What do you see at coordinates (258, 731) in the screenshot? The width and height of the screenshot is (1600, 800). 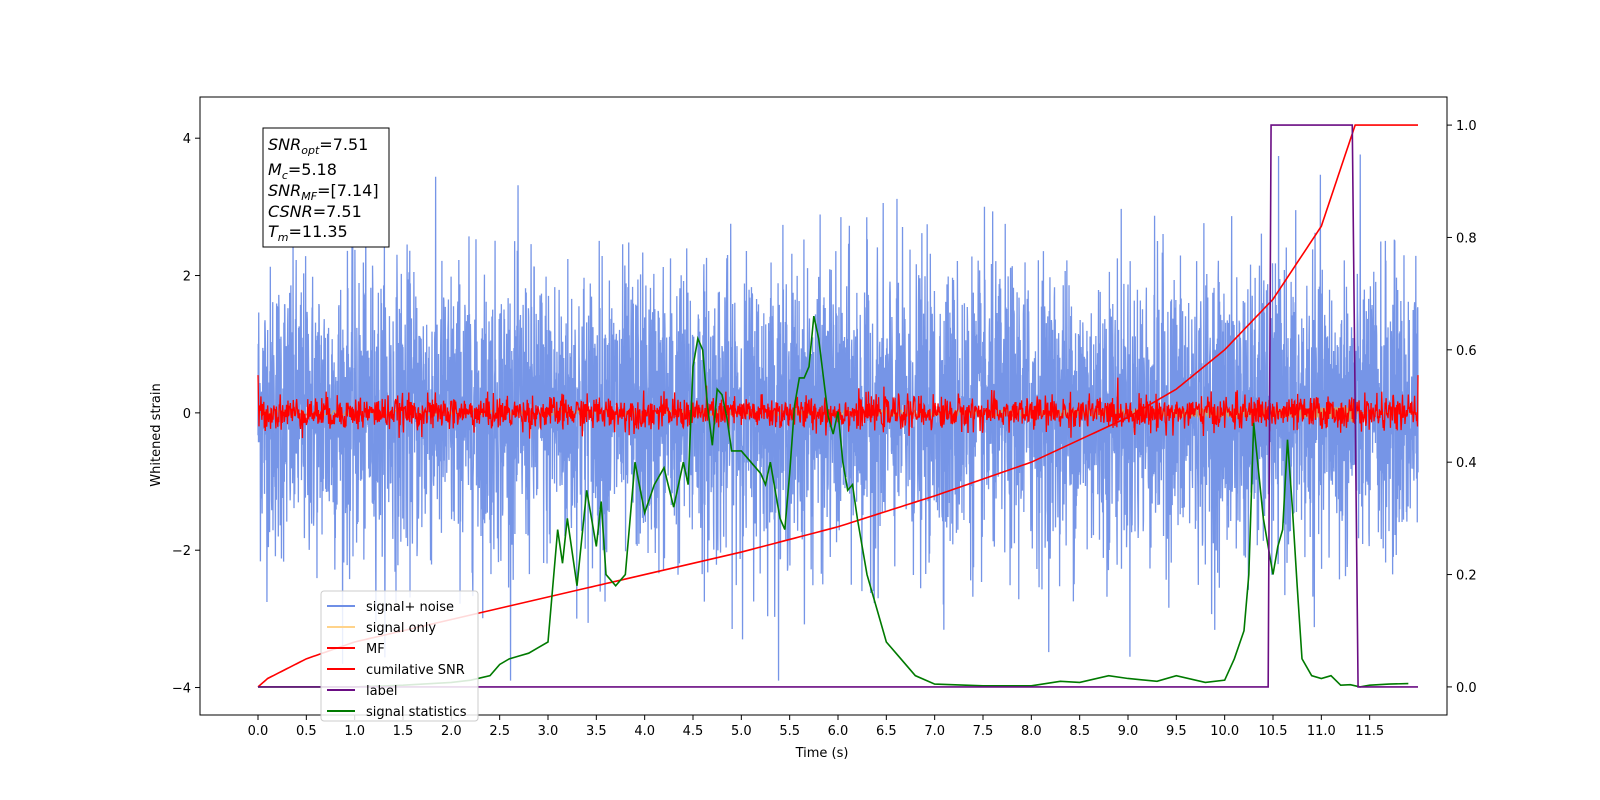 I see `x-tick-label: 0.0` at bounding box center [258, 731].